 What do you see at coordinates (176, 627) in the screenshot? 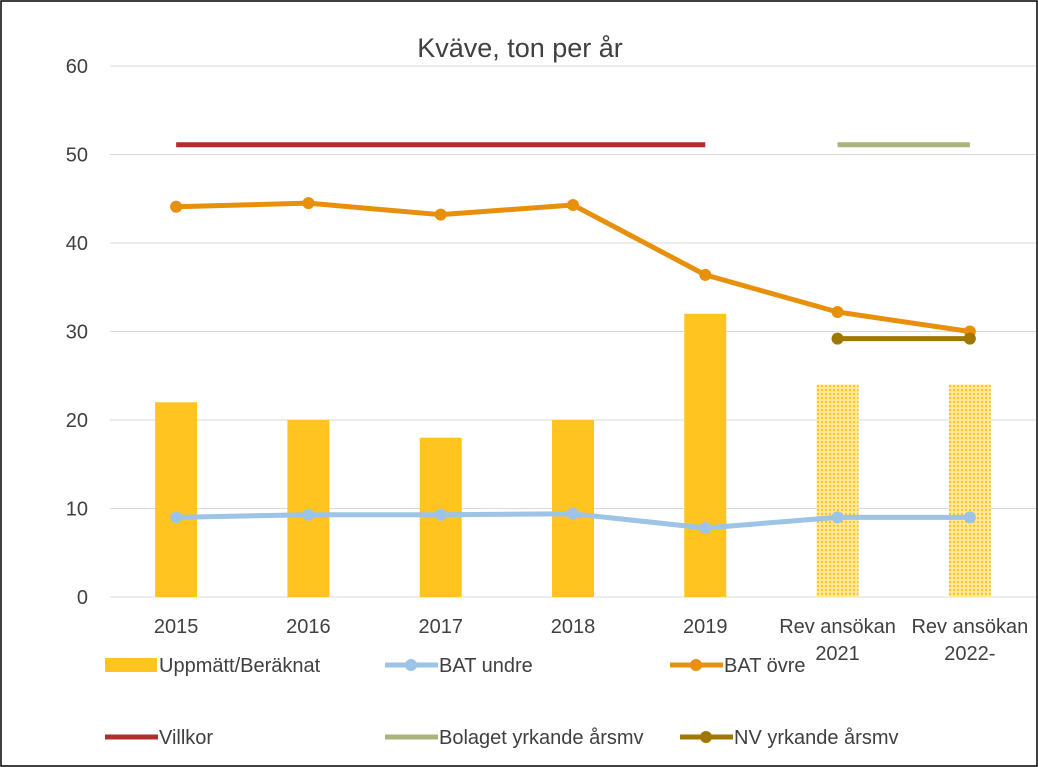
I see `x-tick-label: 2015` at bounding box center [176, 627].